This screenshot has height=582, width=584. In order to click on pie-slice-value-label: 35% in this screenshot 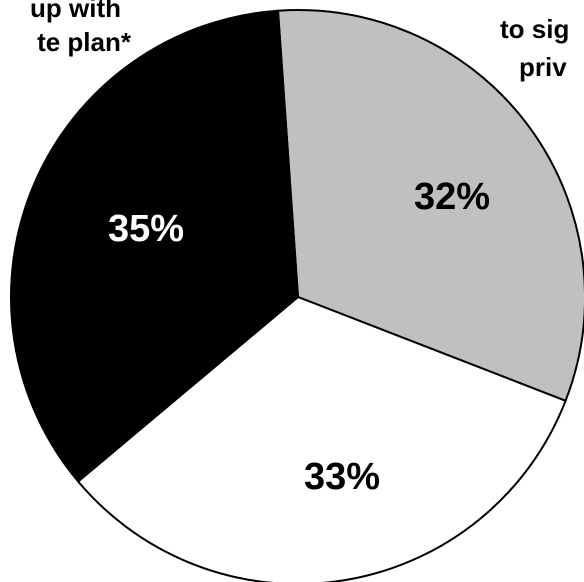, I will do `click(146, 229)`.